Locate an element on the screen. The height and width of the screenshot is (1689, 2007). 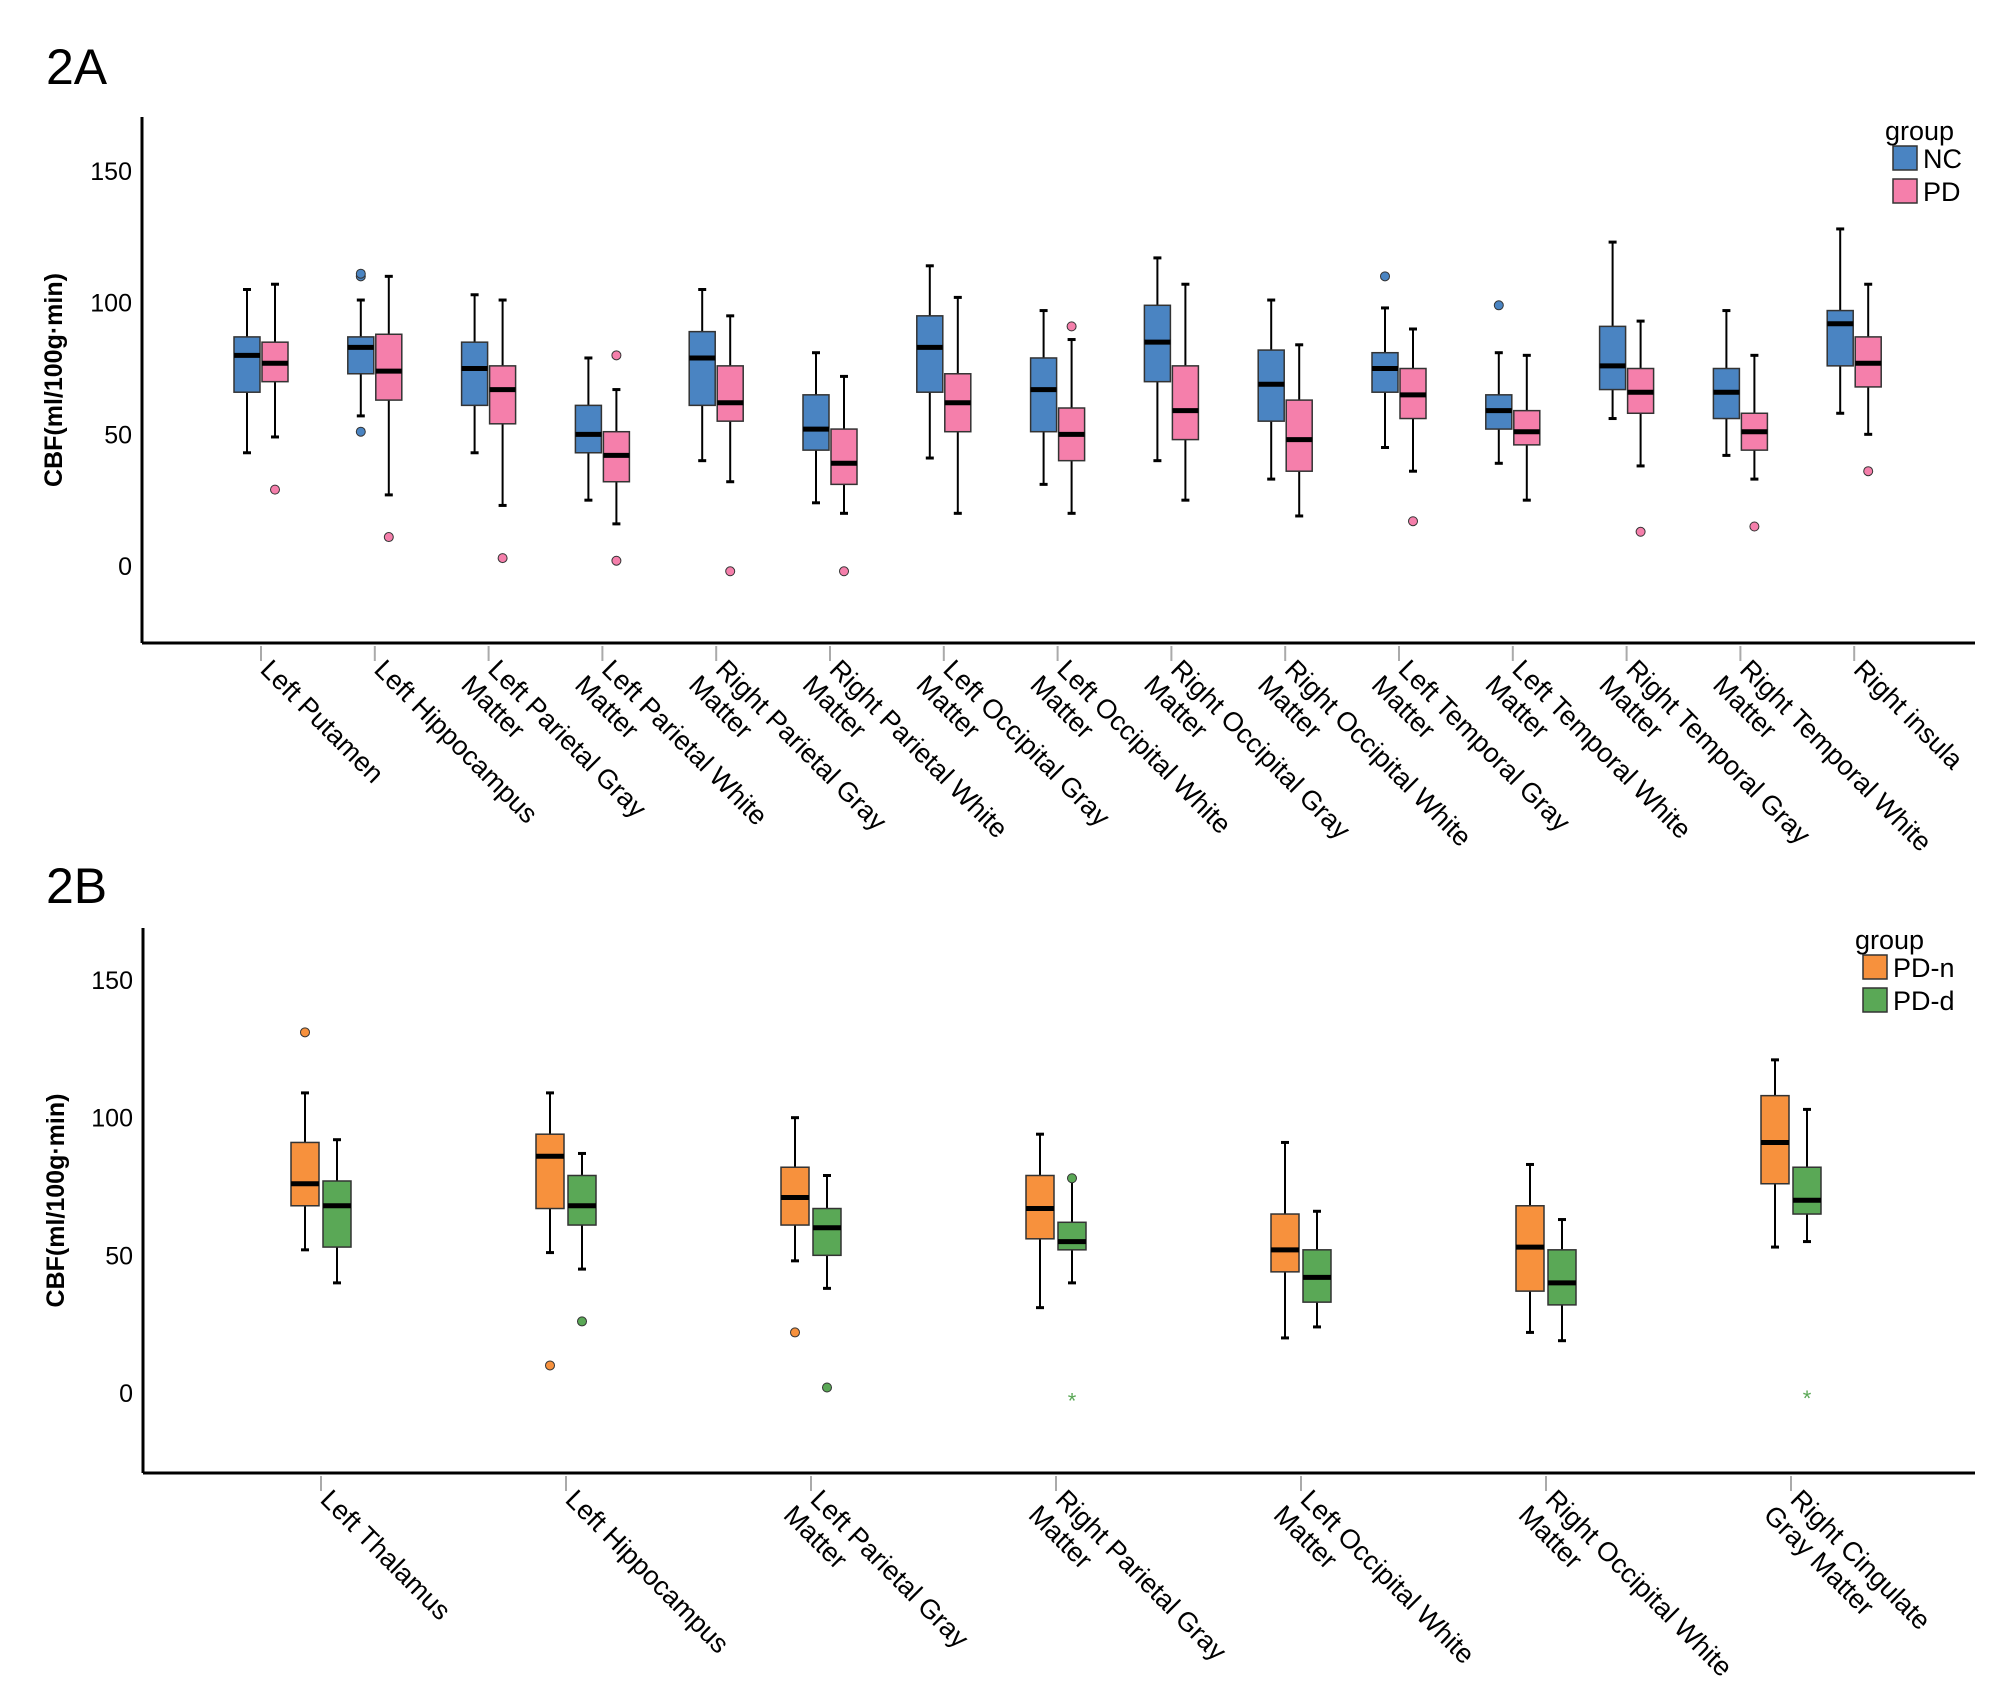
x-tick-label-line: Right insula is located at coordinates (1909, 715).